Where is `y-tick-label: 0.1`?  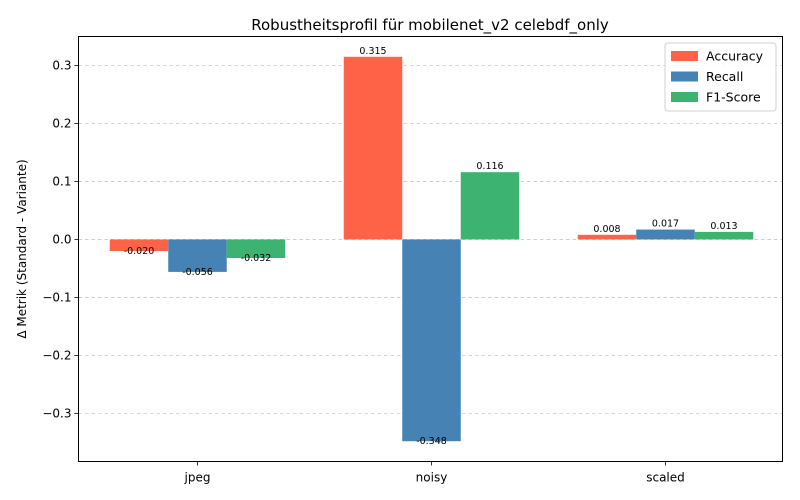 y-tick-label: 0.1 is located at coordinates (61, 181).